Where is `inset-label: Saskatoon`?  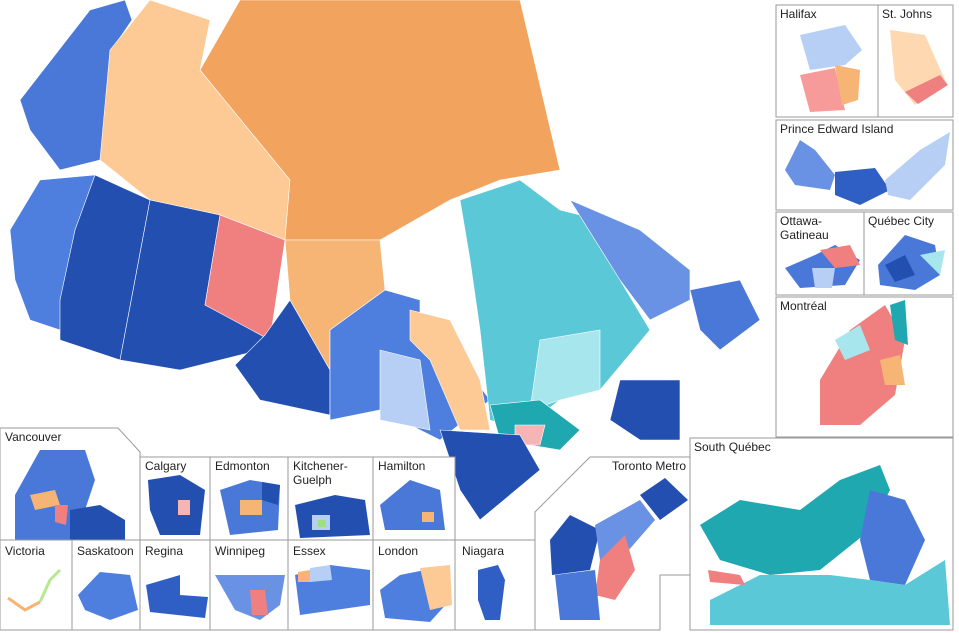
inset-label: Saskatoon is located at coordinates (105, 551).